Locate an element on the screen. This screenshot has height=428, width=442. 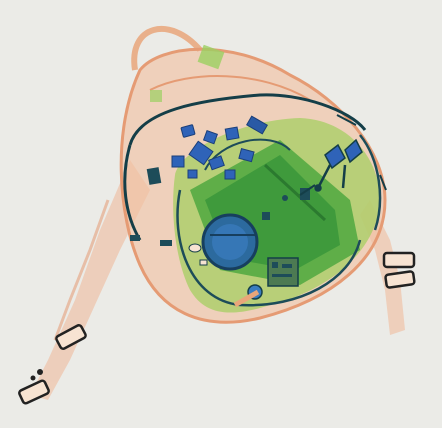
small-items-lower is located at coordinates (225, 275).